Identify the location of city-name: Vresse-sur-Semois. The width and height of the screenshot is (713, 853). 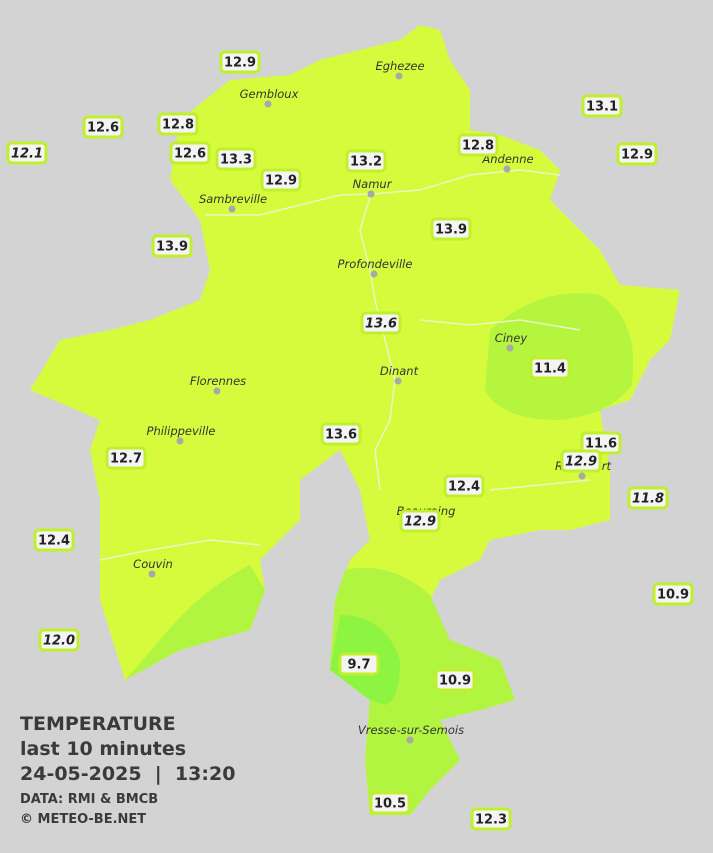
(411, 730).